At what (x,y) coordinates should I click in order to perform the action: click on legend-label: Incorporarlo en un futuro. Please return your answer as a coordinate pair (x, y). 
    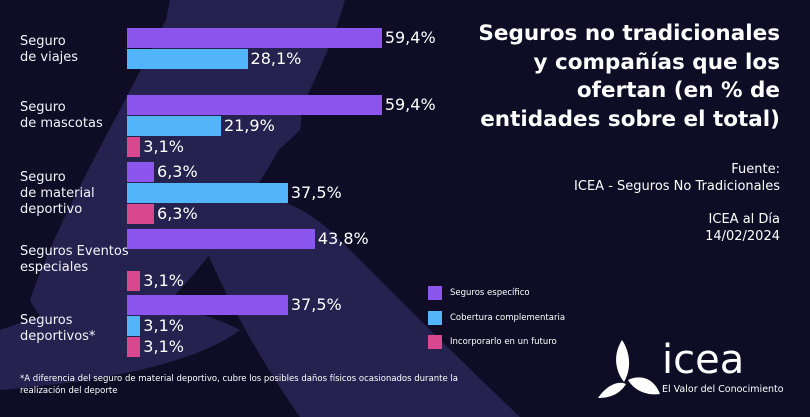
    Looking at the image, I should click on (503, 342).